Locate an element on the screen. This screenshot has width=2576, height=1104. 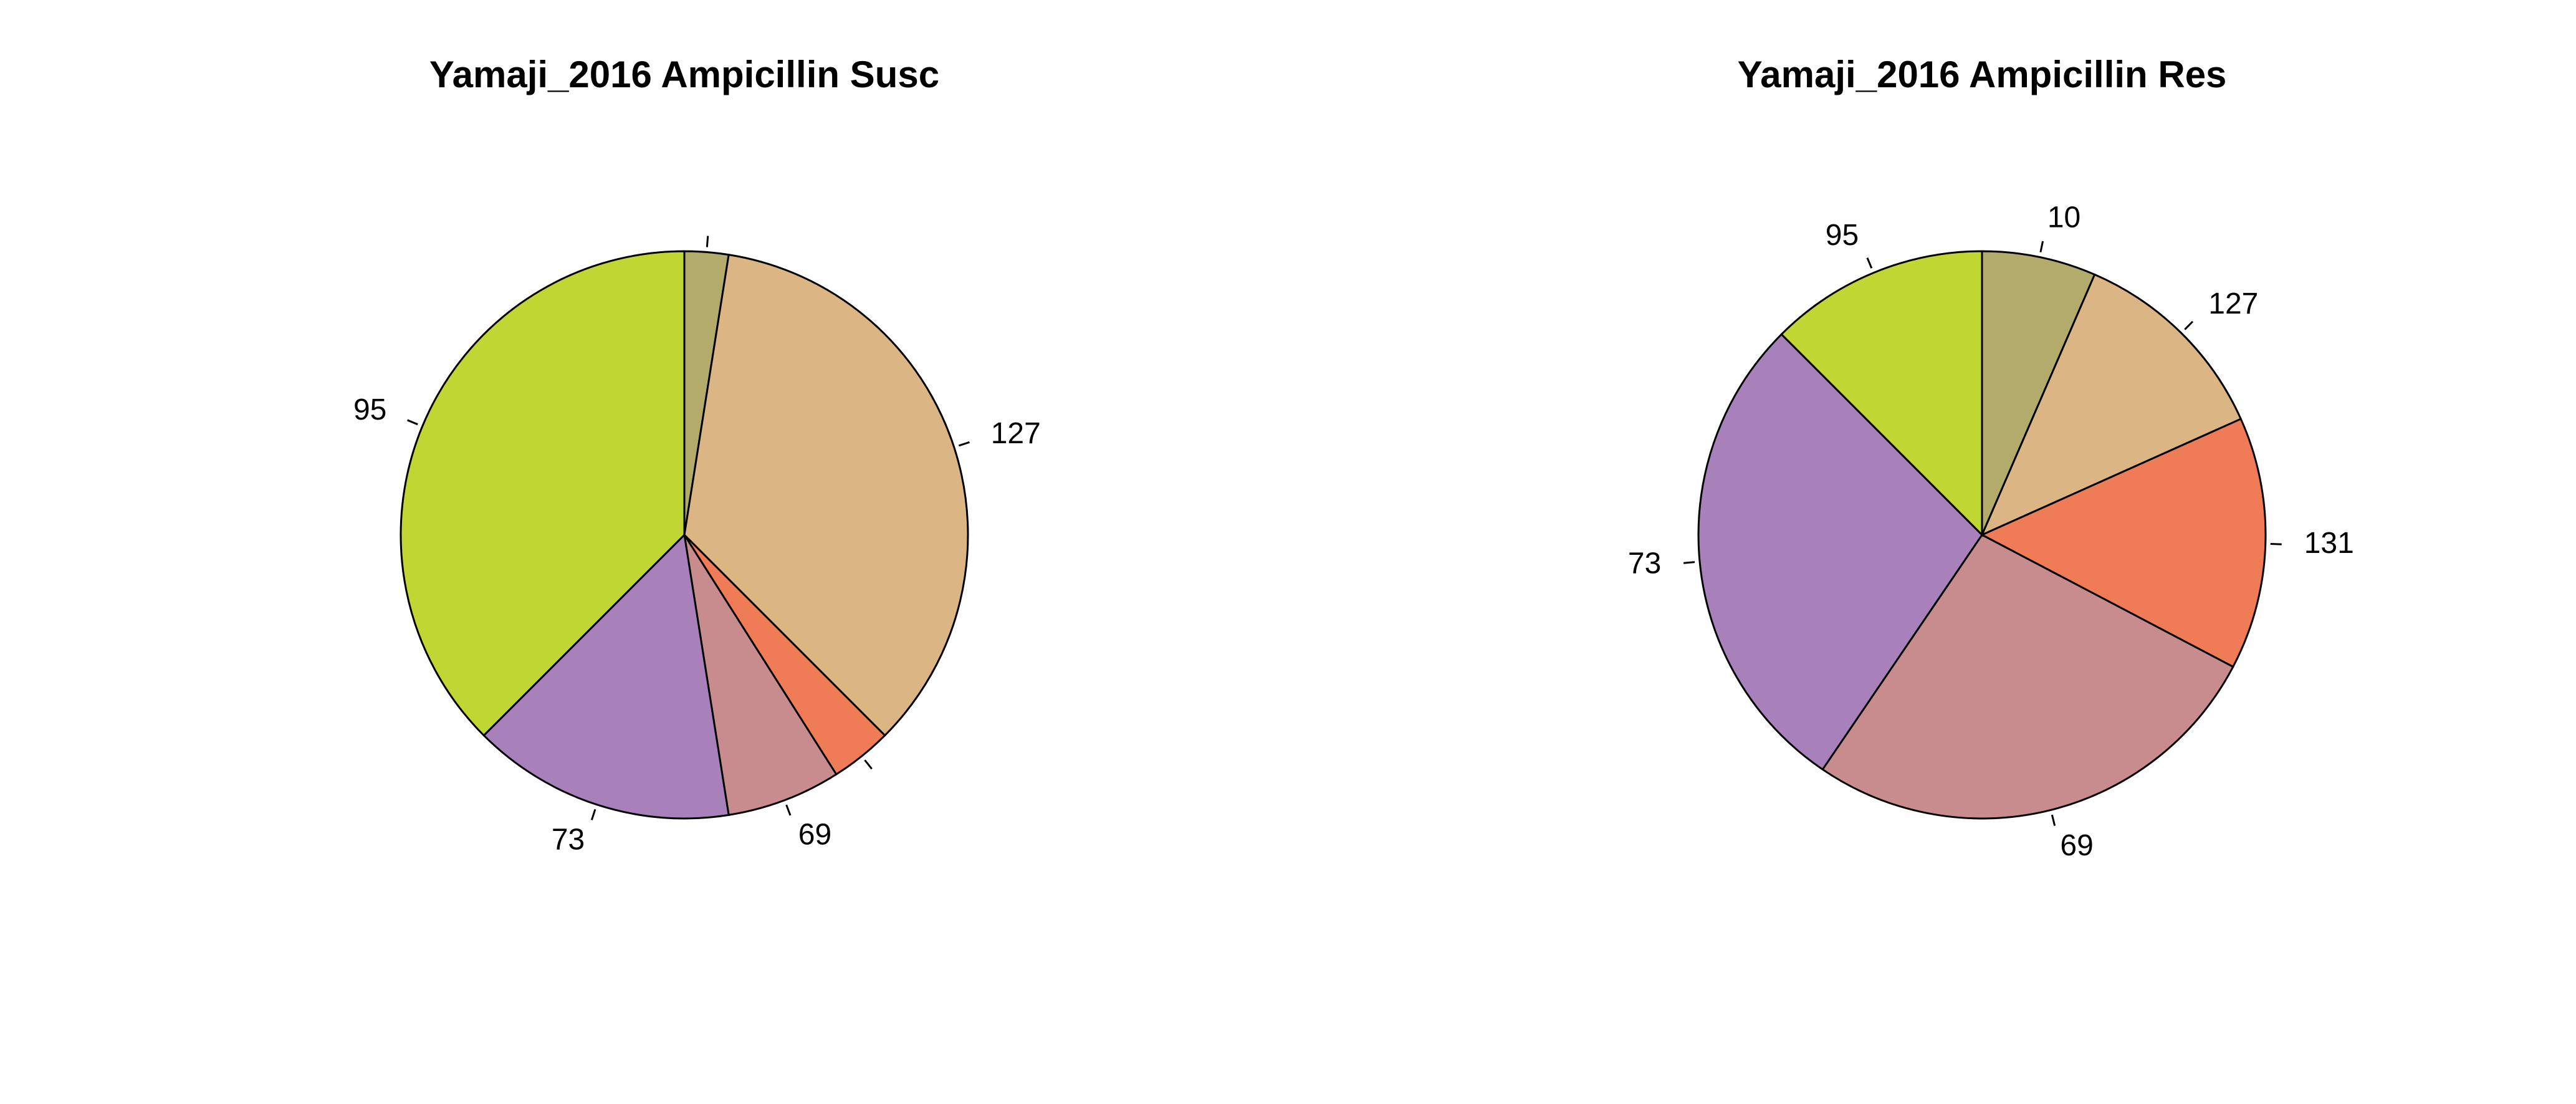
chart-title-res: Yamaji_2016 Ampicillin Res is located at coordinates (1983, 74).